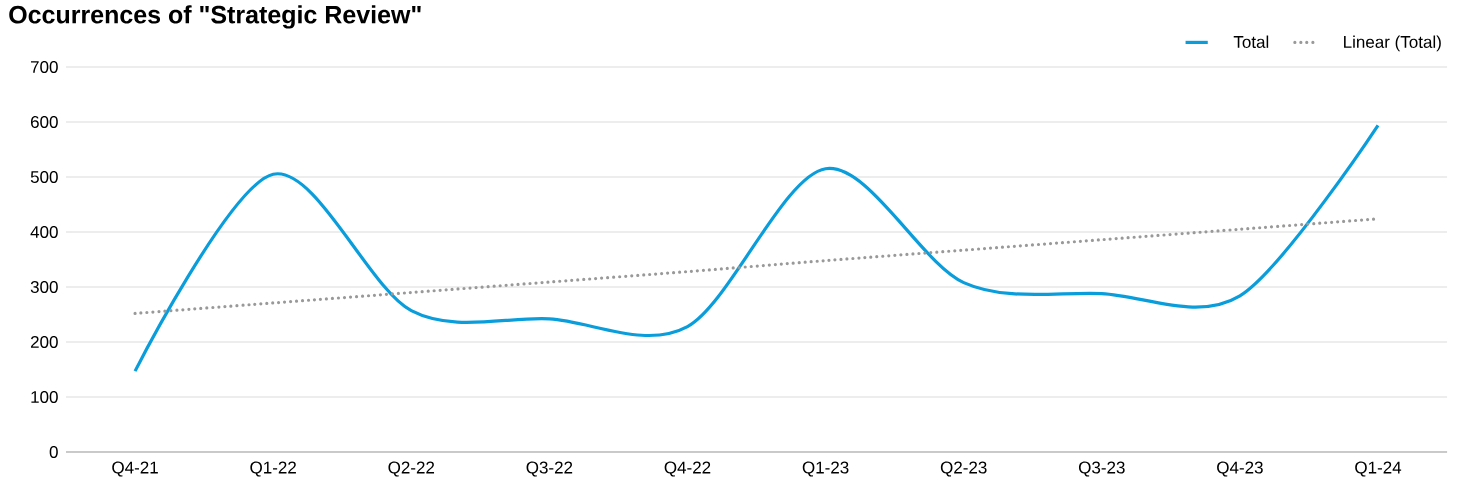 The image size is (1468, 495). What do you see at coordinates (273, 469) in the screenshot?
I see `x-tick-label: Q1-22` at bounding box center [273, 469].